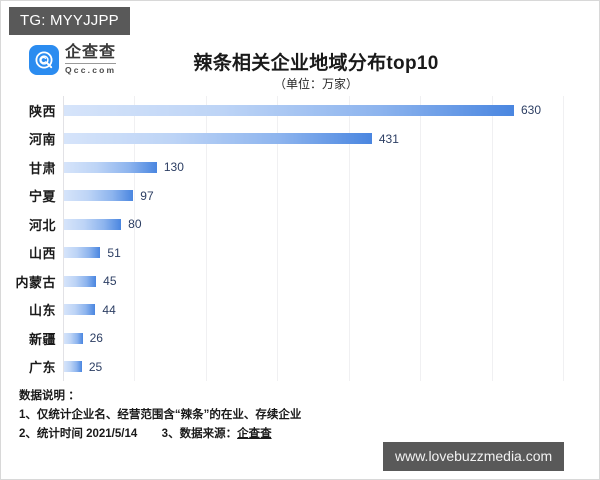 The height and width of the screenshot is (480, 600). Describe the element at coordinates (254, 433) in the screenshot. I see `footnote-source-value: 企查查` at that location.